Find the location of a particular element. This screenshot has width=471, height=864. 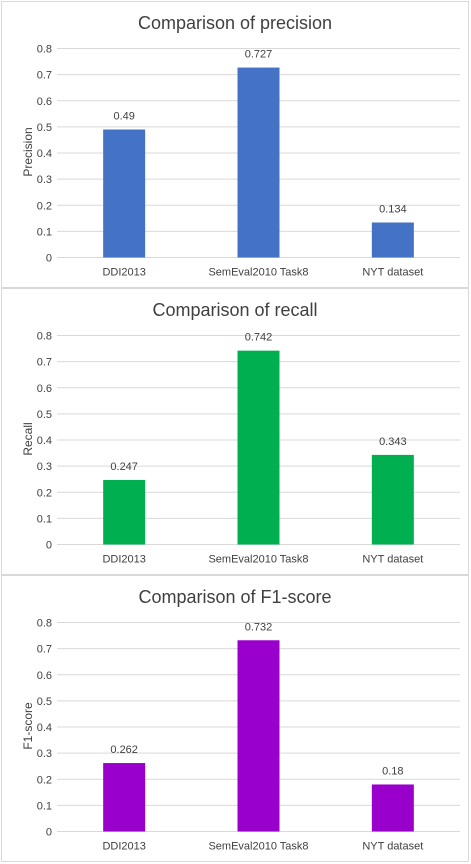

data-label: 0.247 is located at coordinates (124, 467).